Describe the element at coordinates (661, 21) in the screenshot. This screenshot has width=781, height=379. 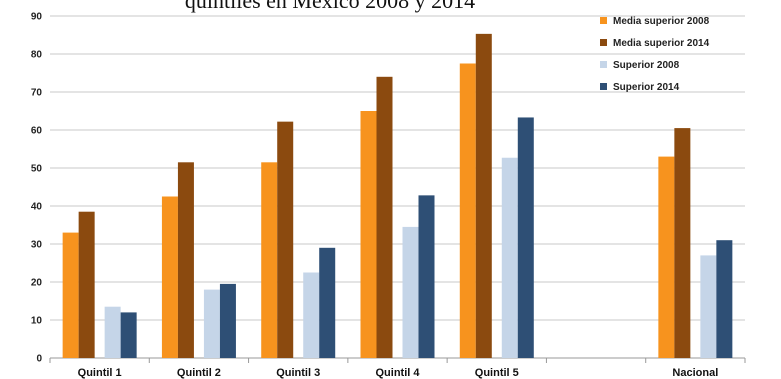
I see `legend-label: Media superior 2008` at that location.